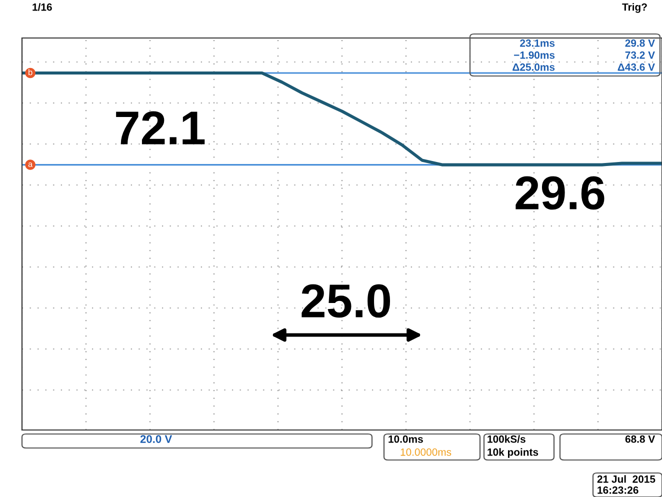 The height and width of the screenshot is (497, 662). Describe the element at coordinates (30, 165) in the screenshot. I see `ref-line-label: a` at that location.